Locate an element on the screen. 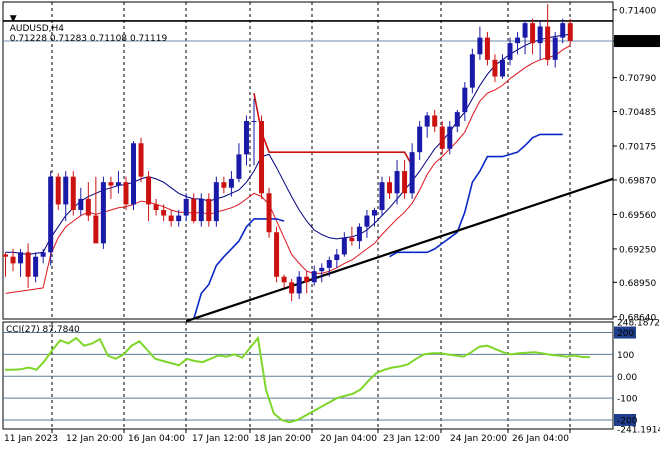  price-label: 0.70485 is located at coordinates (637, 113).